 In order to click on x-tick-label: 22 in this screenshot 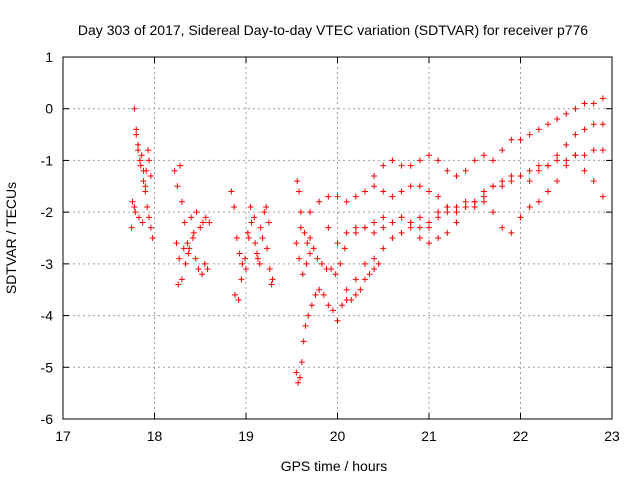, I will do `click(521, 436)`.